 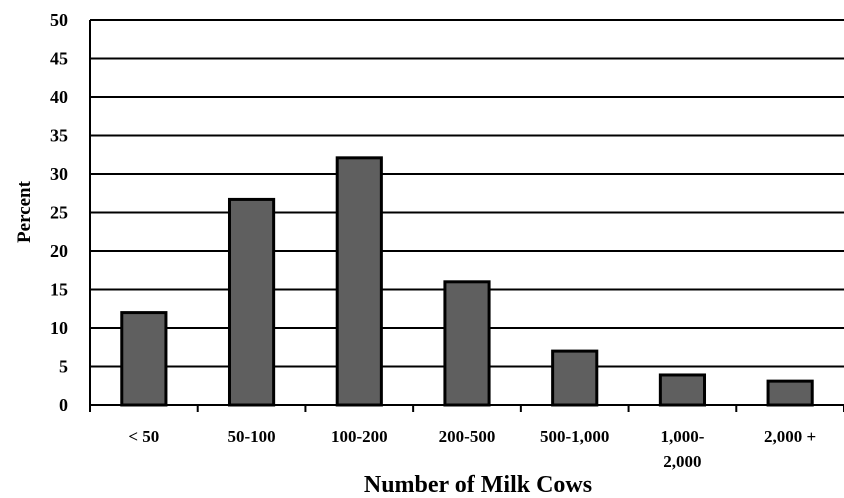 What do you see at coordinates (574, 436) in the screenshot?
I see `x-category-label: 500-1,000` at bounding box center [574, 436].